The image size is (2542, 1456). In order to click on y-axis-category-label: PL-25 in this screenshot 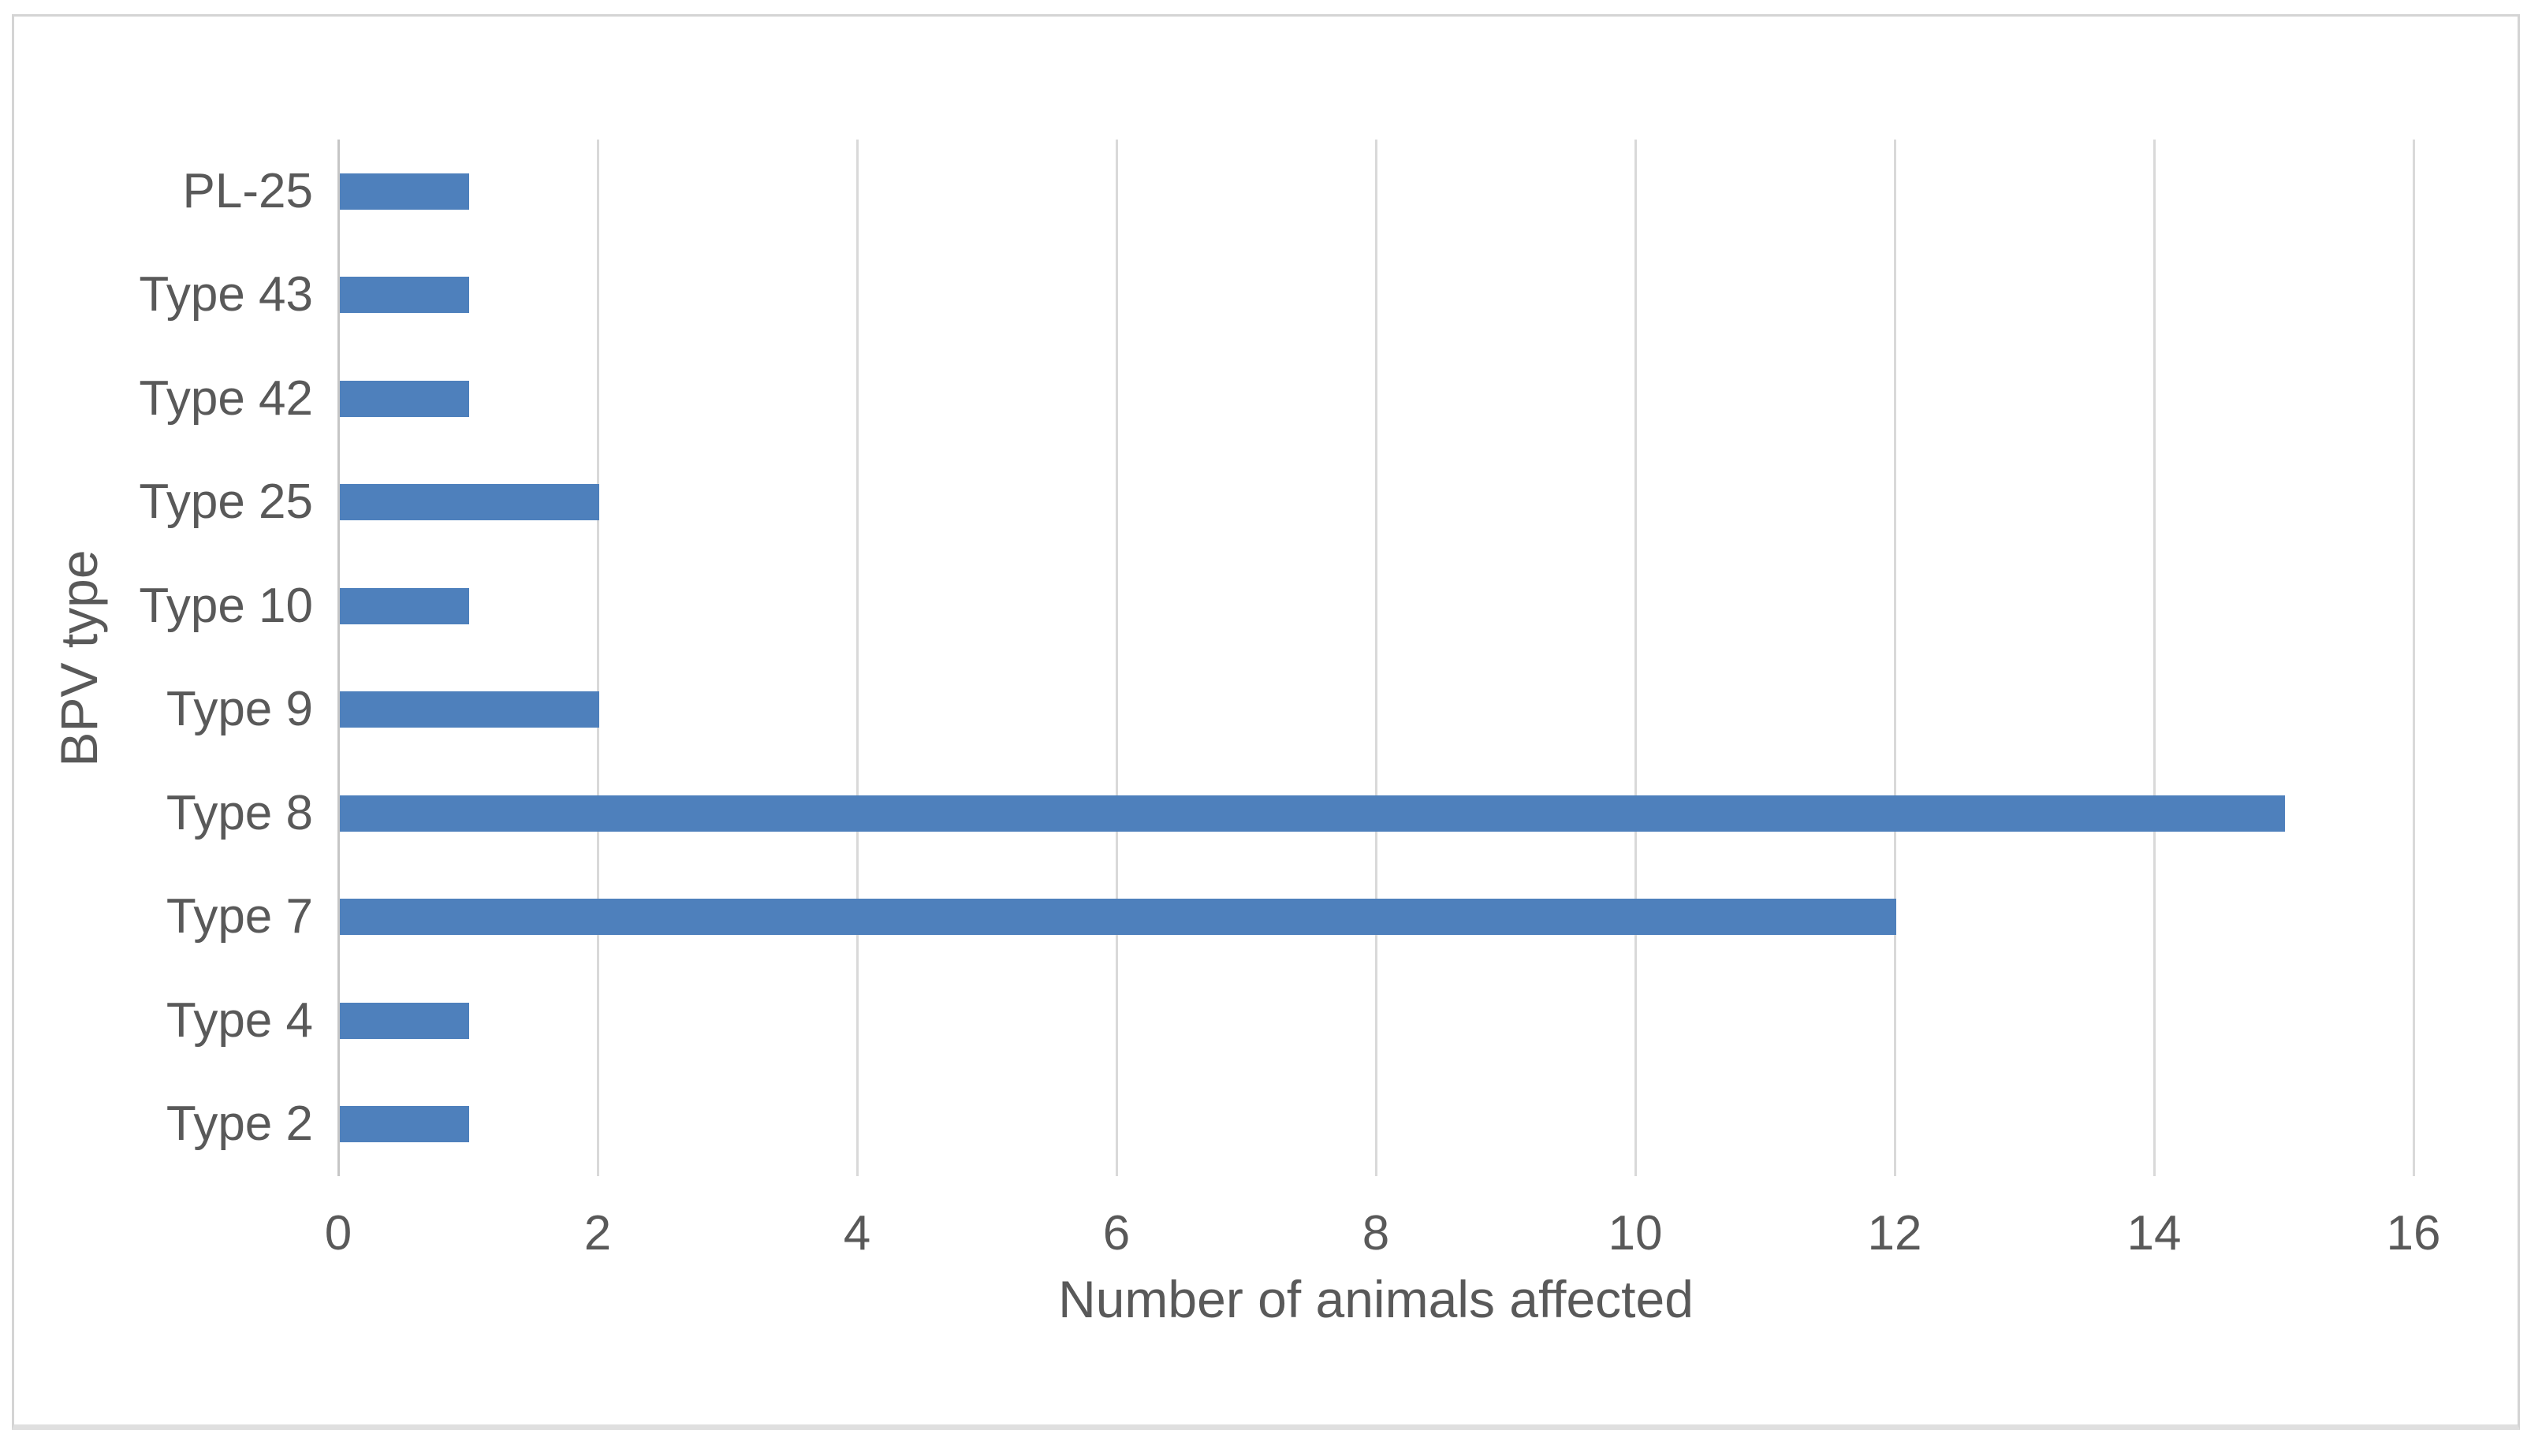, I will do `click(248, 190)`.